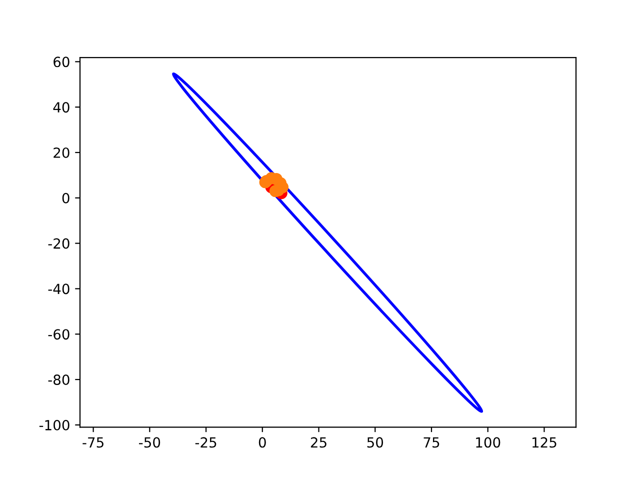 The height and width of the screenshot is (480, 640). Describe the element at coordinates (62, 152) in the screenshot. I see `y-tick-label: 20` at that location.